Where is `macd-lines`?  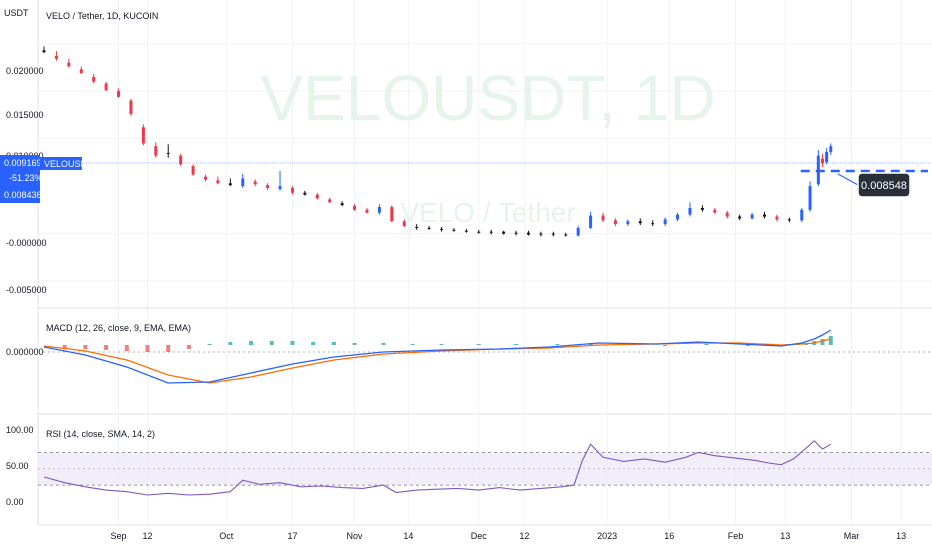 macd-lines is located at coordinates (437, 356).